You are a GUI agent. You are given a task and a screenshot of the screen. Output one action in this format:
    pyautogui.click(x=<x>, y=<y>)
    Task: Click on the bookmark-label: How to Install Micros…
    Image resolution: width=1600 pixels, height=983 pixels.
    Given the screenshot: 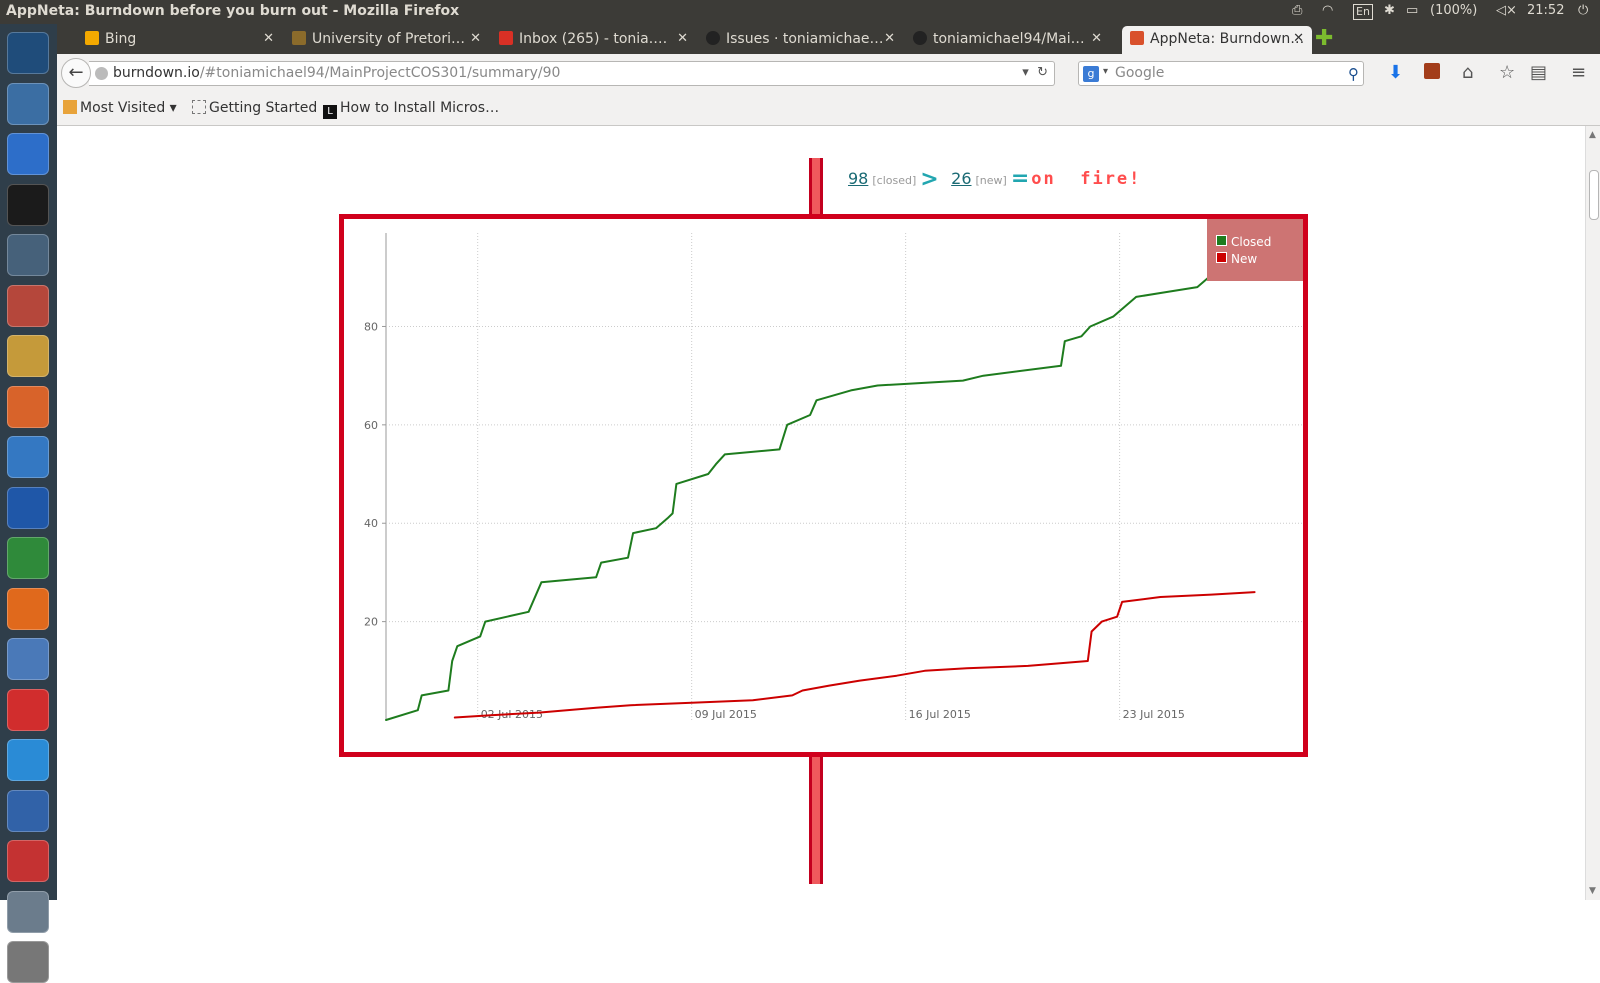 What is the action you would take?
    pyautogui.click(x=420, y=108)
    